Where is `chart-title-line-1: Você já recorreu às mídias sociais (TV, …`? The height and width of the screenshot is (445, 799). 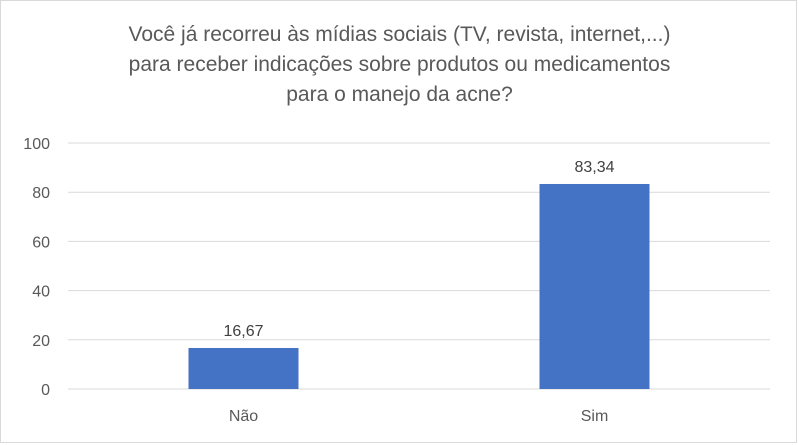
chart-title-line-1: Você já recorreu às mídias sociais (TV, … is located at coordinates (399, 34).